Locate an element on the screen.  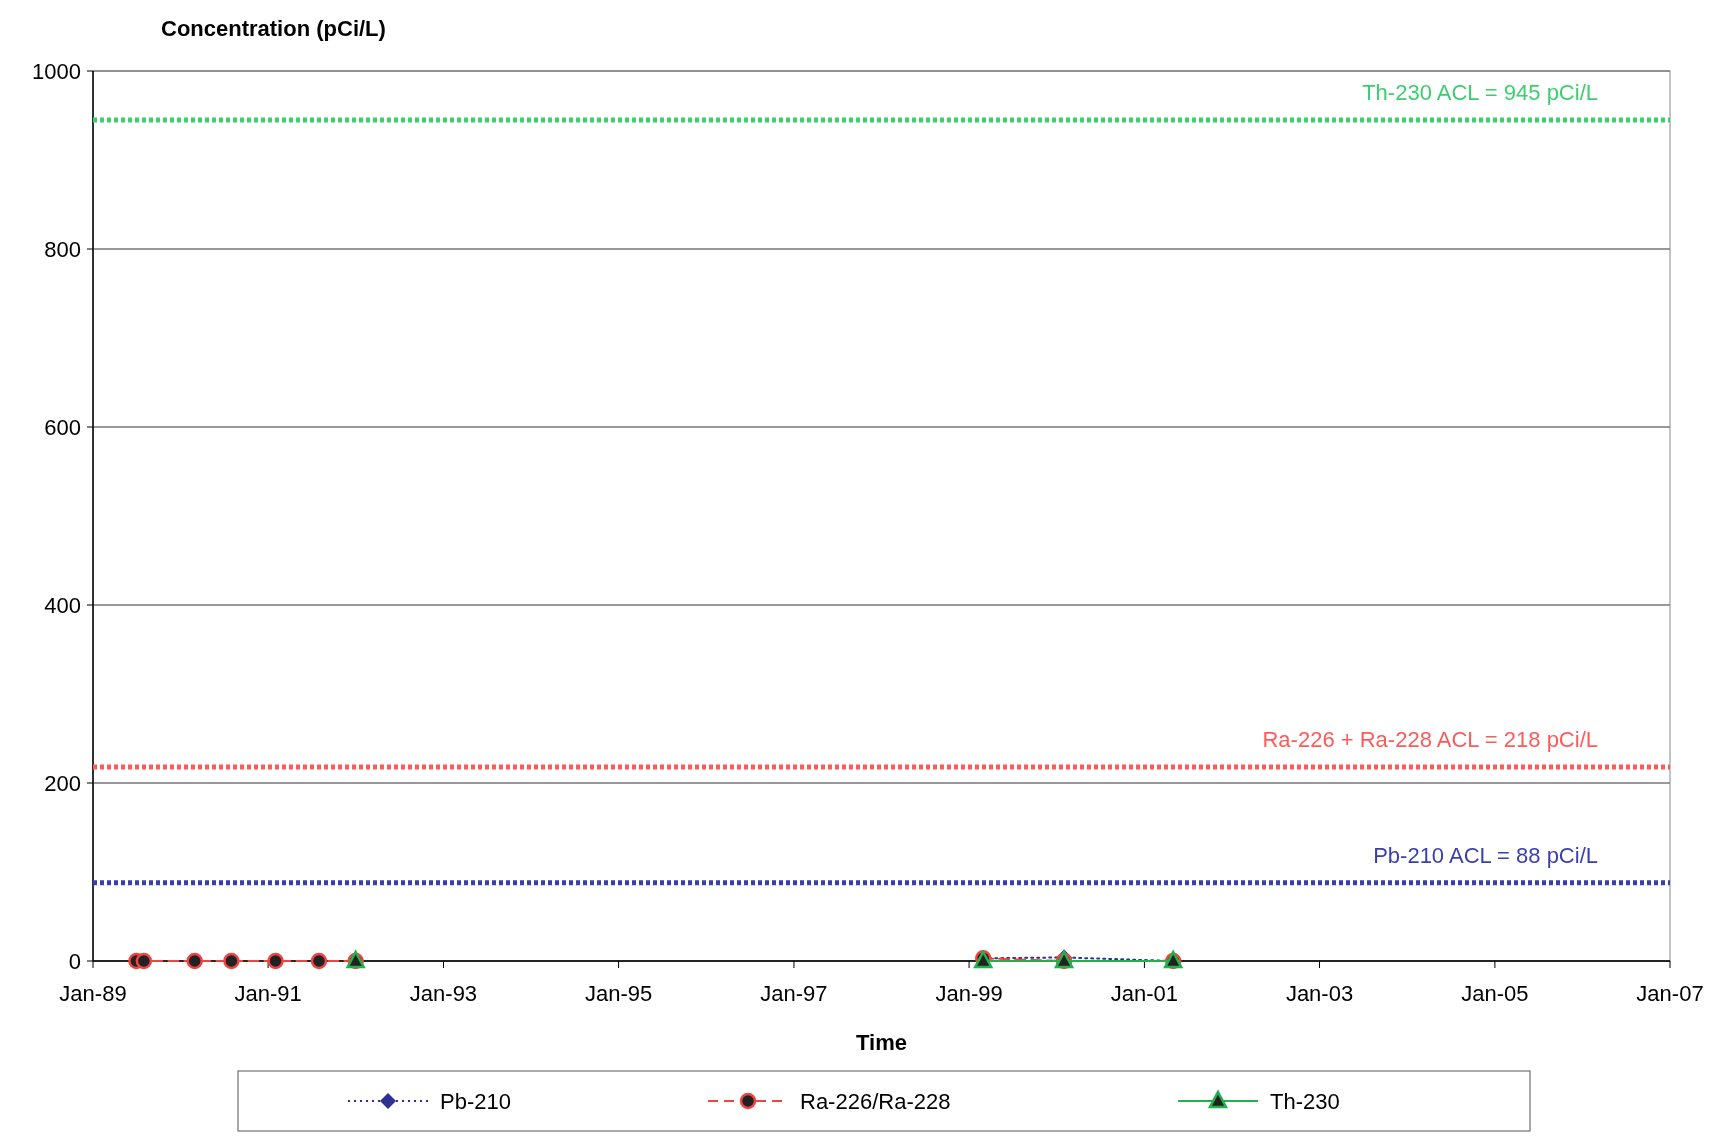
ref-line-label: Pb-210 ACL = 88 pCi/L is located at coordinates (1485, 855).